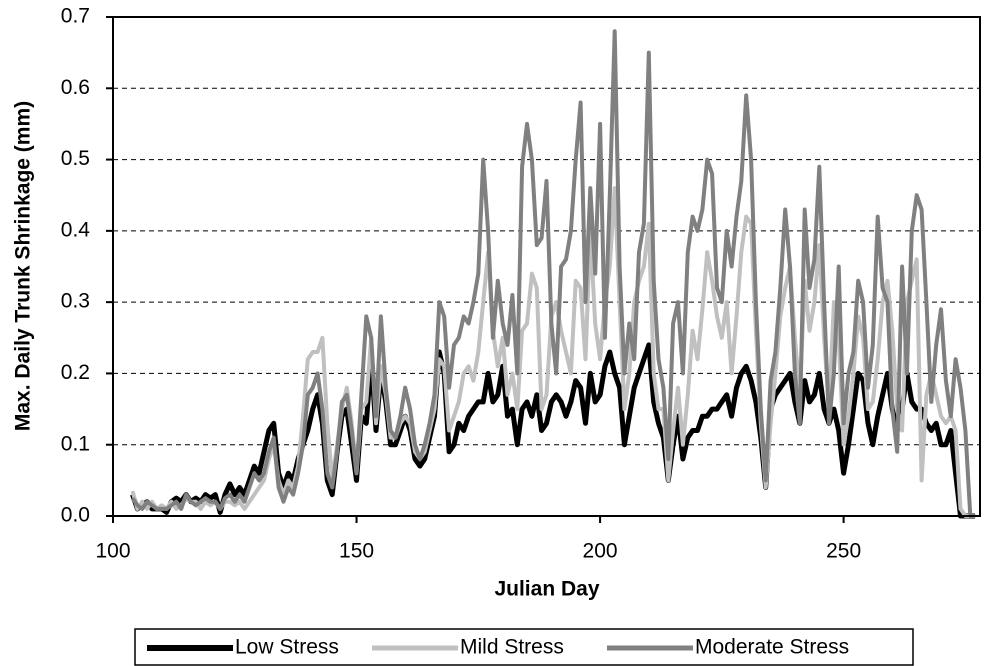 This screenshot has height=666, width=984. What do you see at coordinates (112, 551) in the screenshot?
I see `x-tick-label: 100` at bounding box center [112, 551].